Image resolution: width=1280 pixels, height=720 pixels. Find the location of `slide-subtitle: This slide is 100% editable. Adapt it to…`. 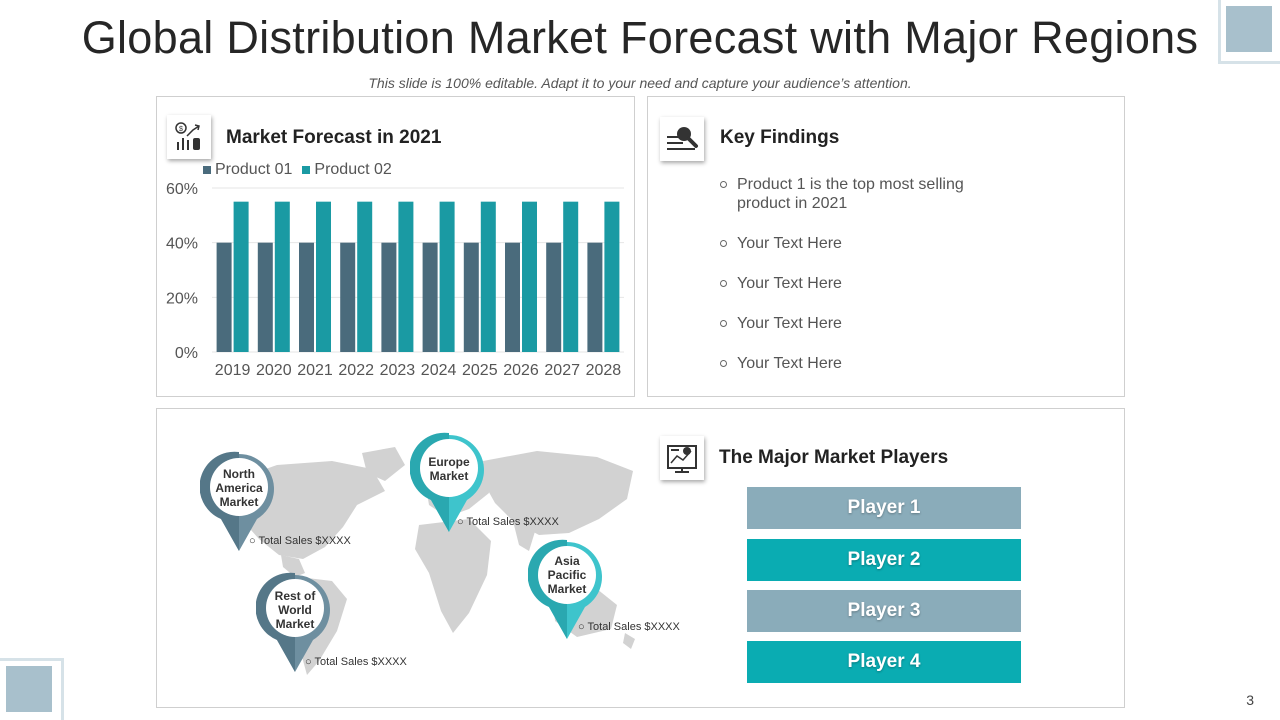

slide-subtitle: This slide is 100% editable. Adapt it to… is located at coordinates (640, 83).